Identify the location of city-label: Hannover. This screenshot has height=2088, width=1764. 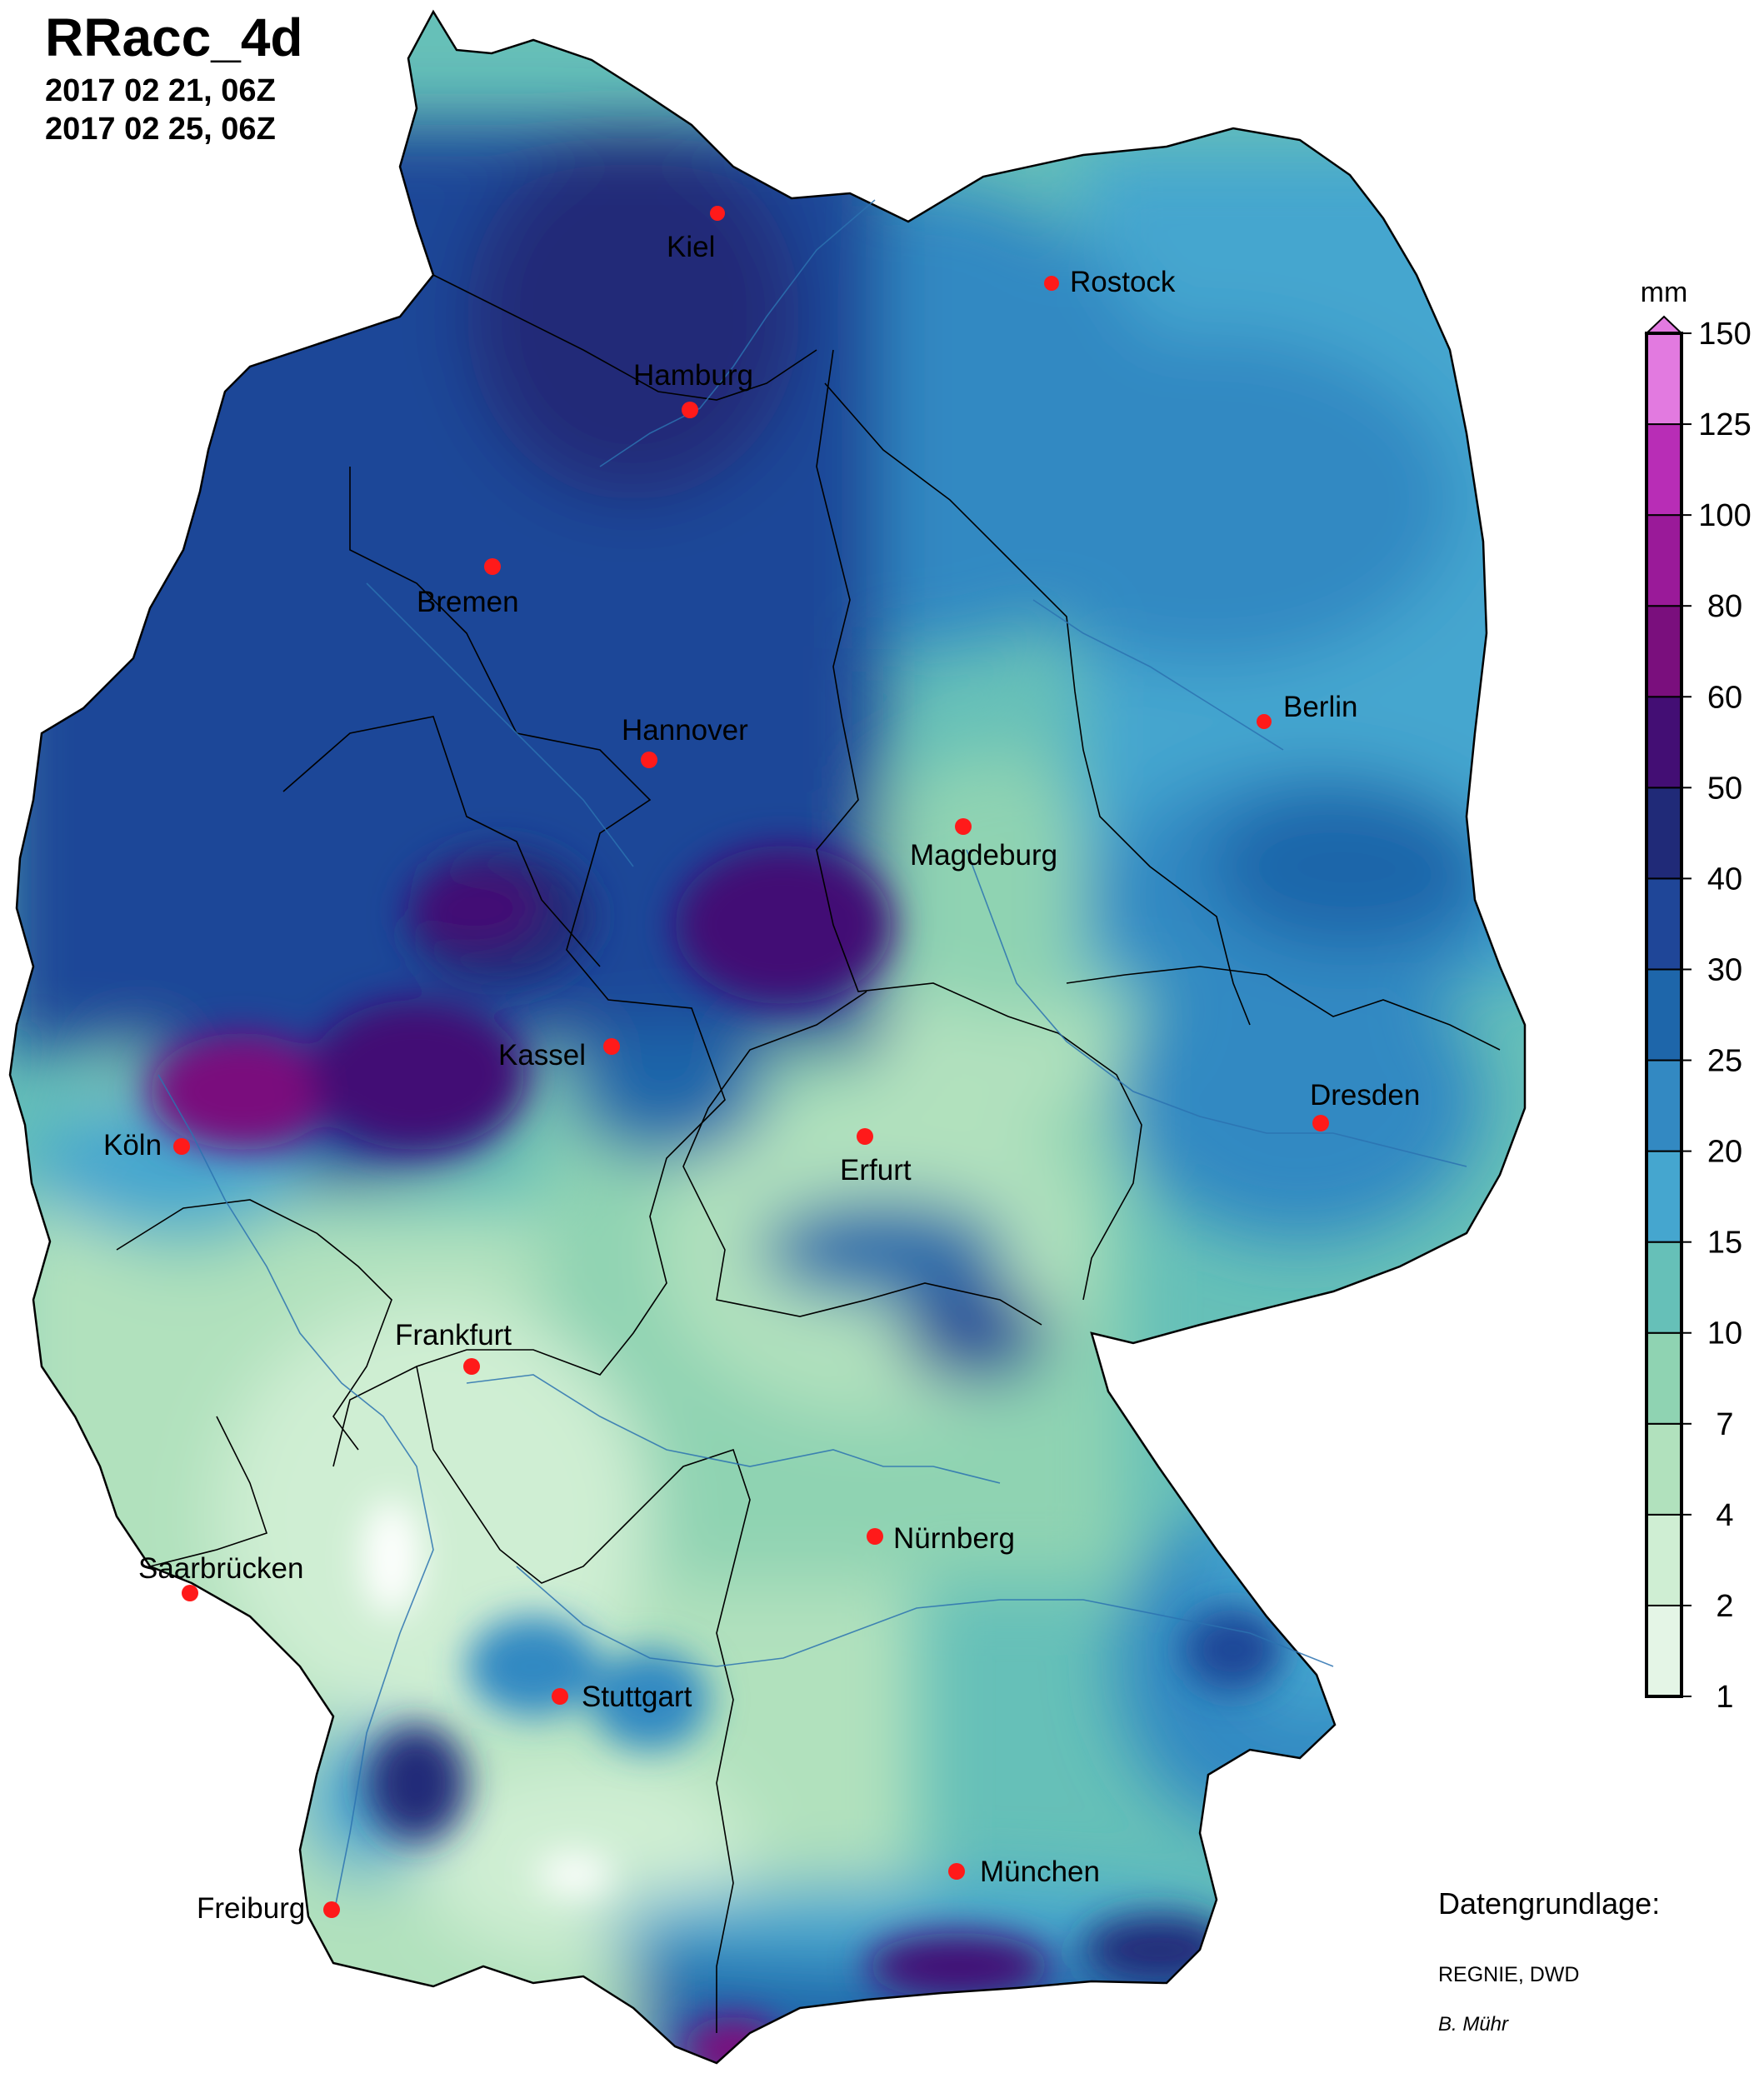
(685, 730).